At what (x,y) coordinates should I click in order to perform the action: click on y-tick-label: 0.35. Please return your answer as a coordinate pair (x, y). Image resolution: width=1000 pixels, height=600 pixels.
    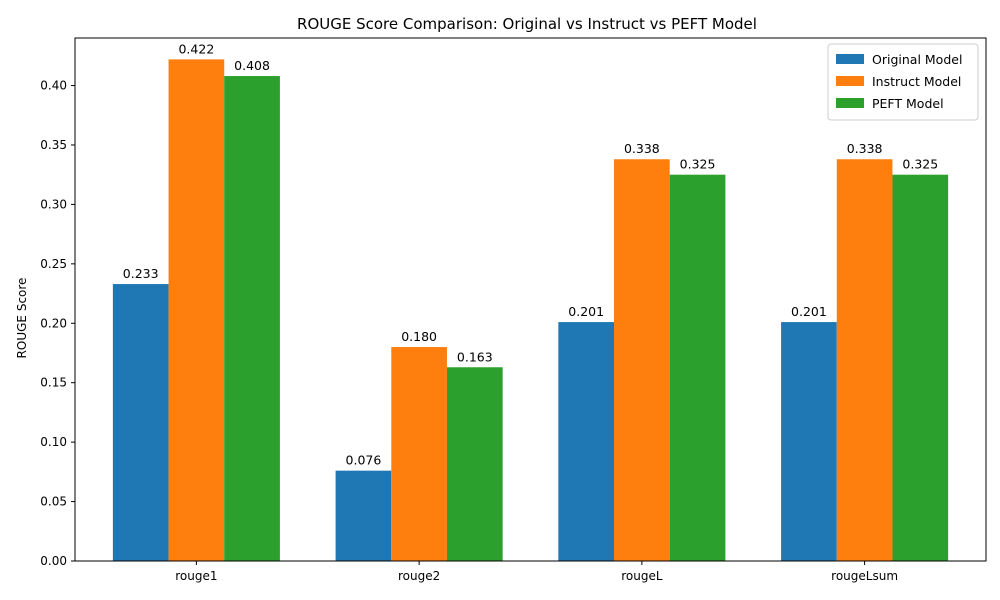
    Looking at the image, I should click on (53, 145).